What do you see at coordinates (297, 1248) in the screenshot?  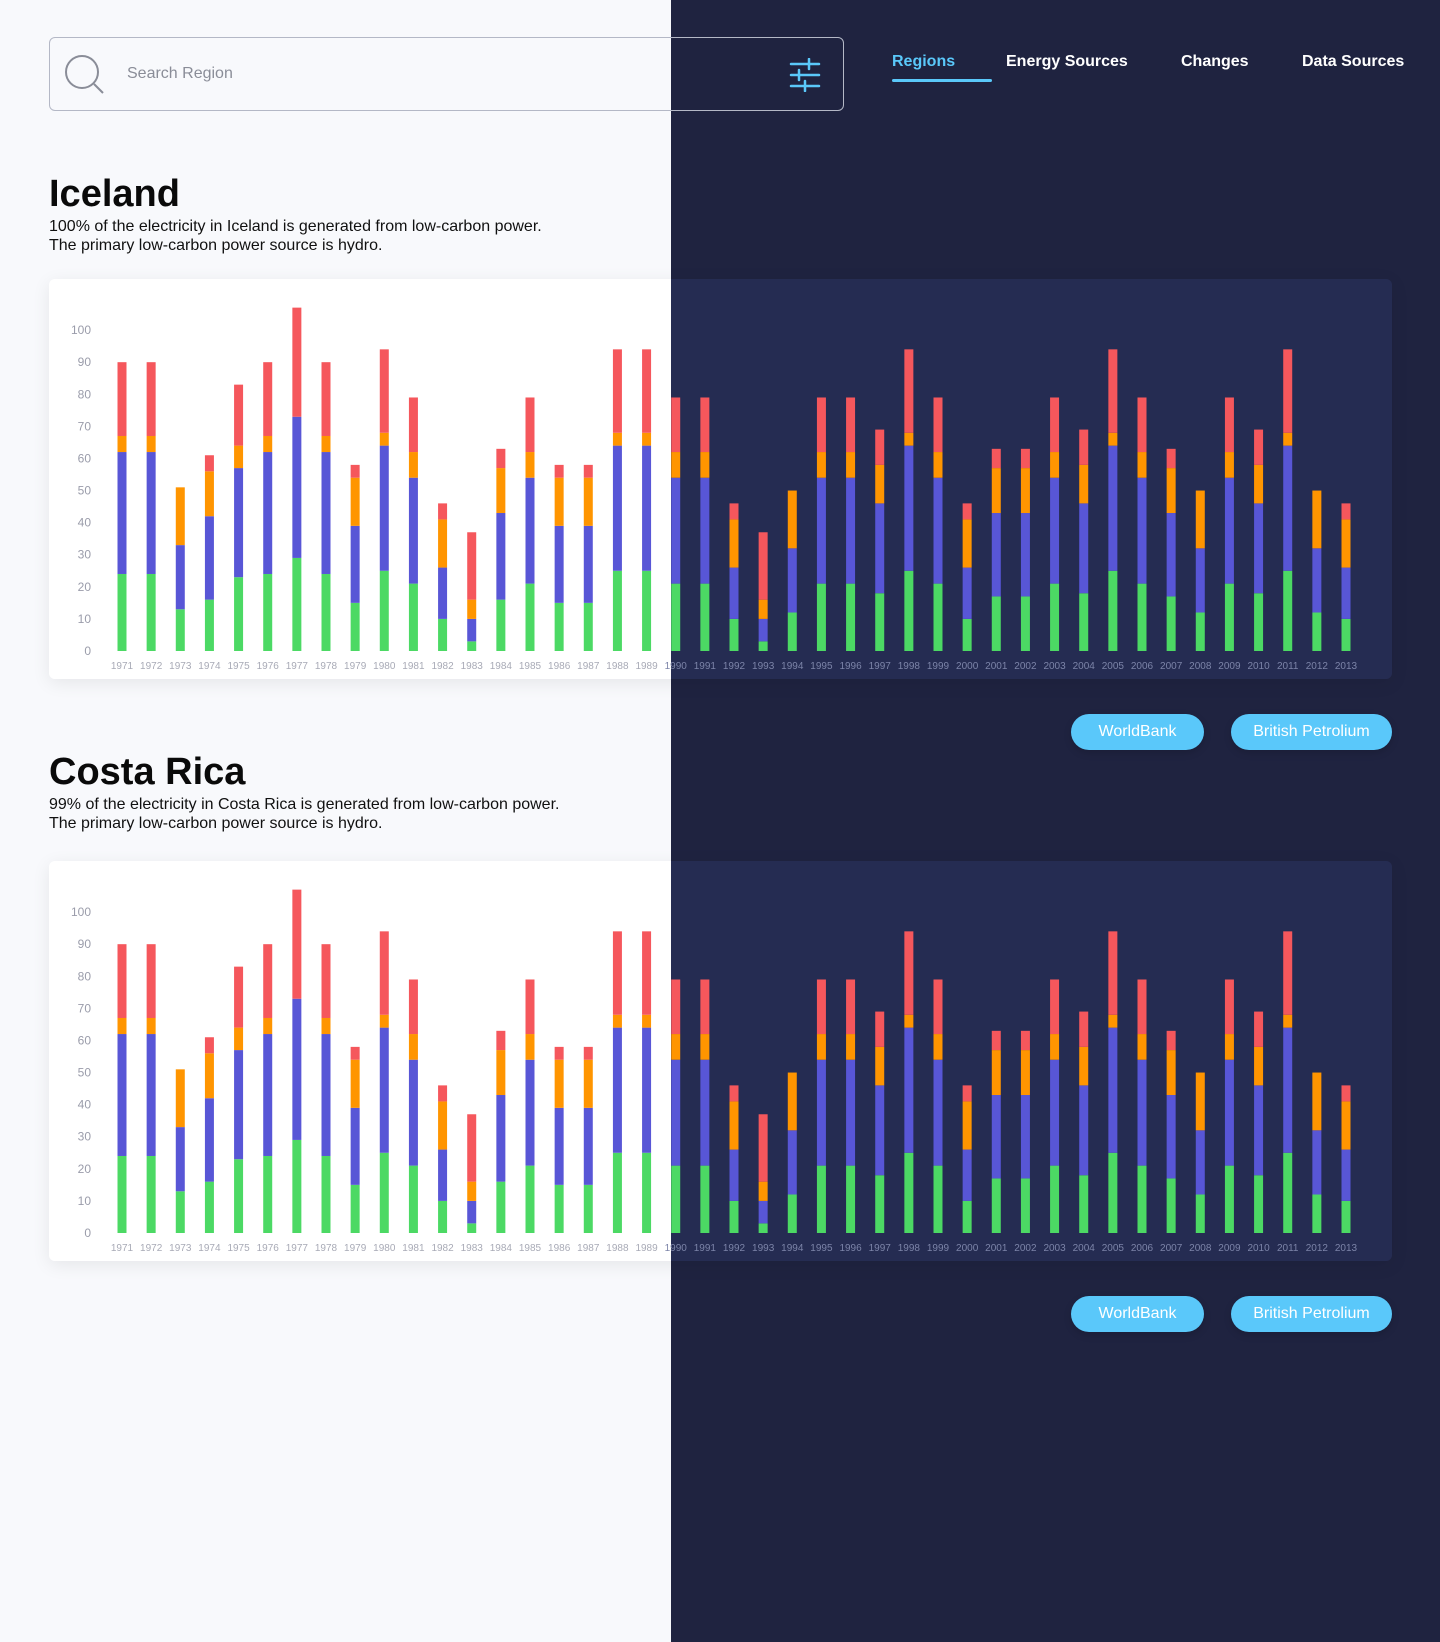 I see `x-tick-label: 1977` at bounding box center [297, 1248].